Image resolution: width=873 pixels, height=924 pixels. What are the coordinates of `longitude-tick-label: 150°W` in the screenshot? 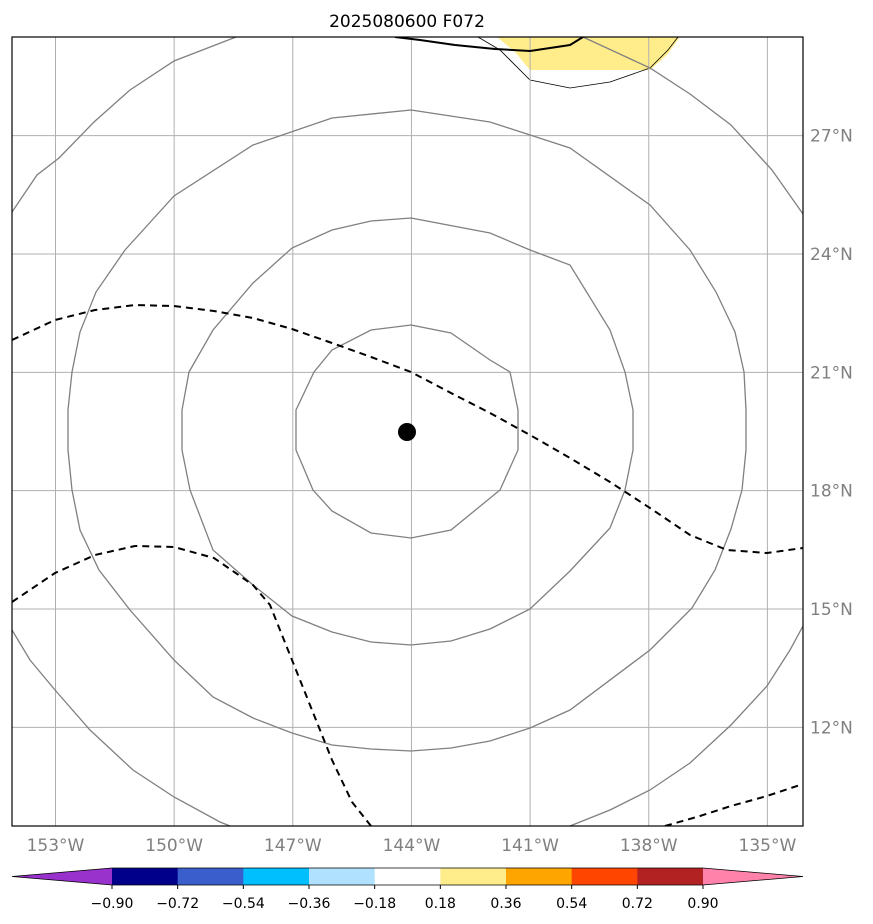 It's located at (174, 846).